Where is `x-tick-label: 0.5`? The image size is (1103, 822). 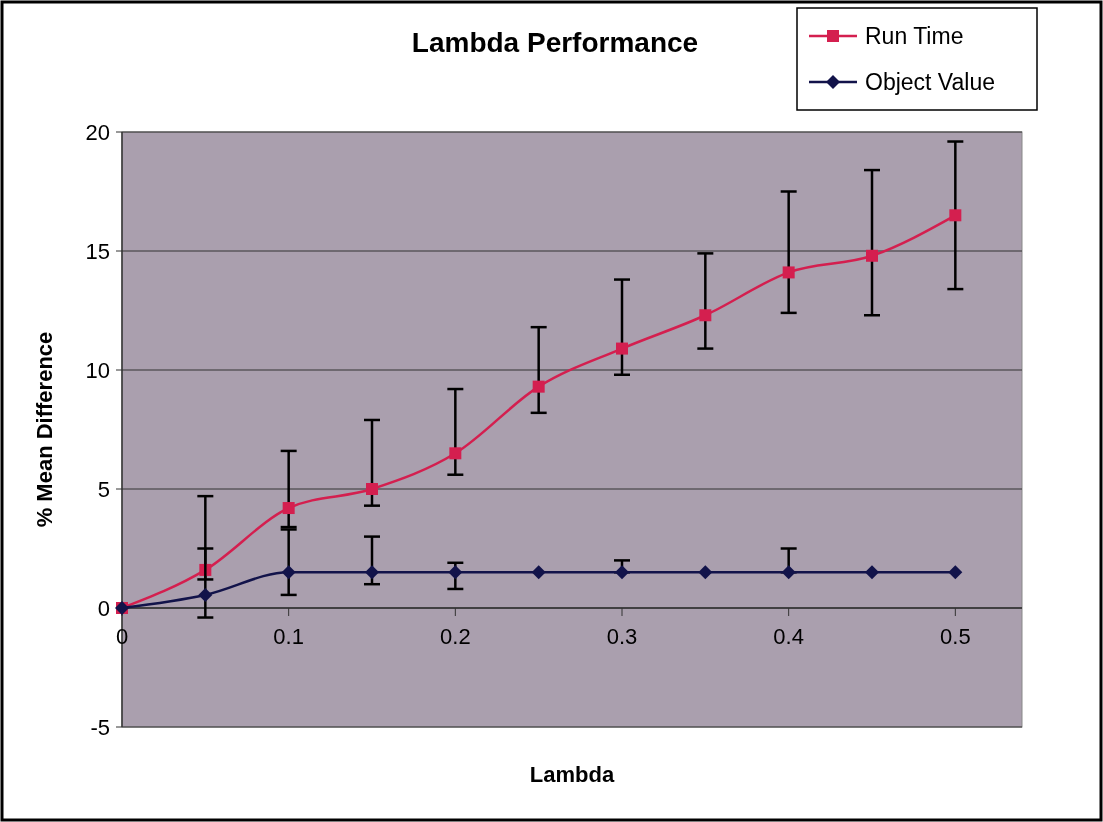 x-tick-label: 0.5 is located at coordinates (955, 636).